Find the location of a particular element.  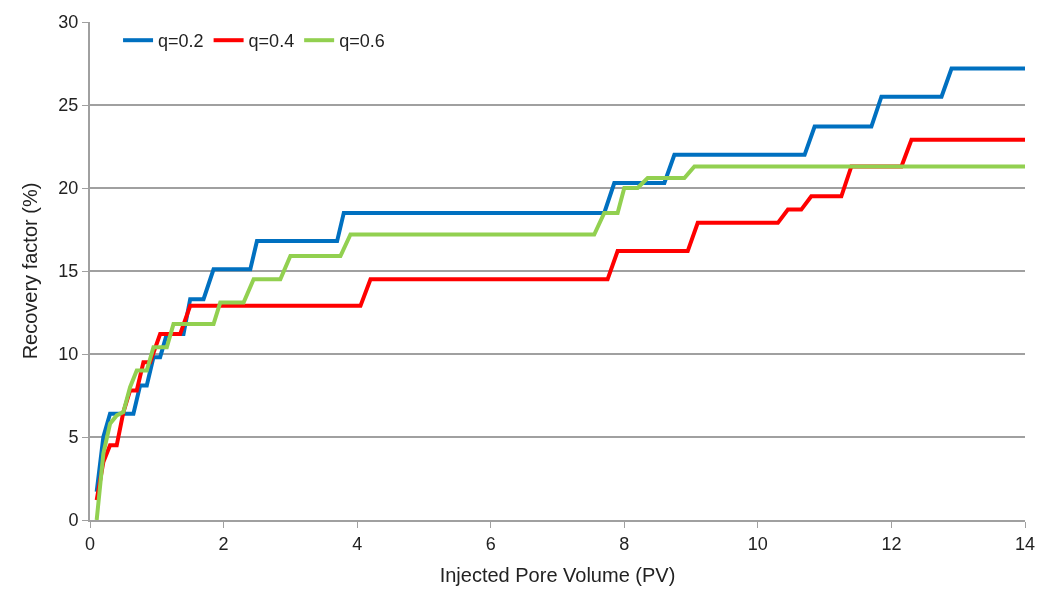

y-axis-title: Recovery factor (%) is located at coordinates (30, 271).